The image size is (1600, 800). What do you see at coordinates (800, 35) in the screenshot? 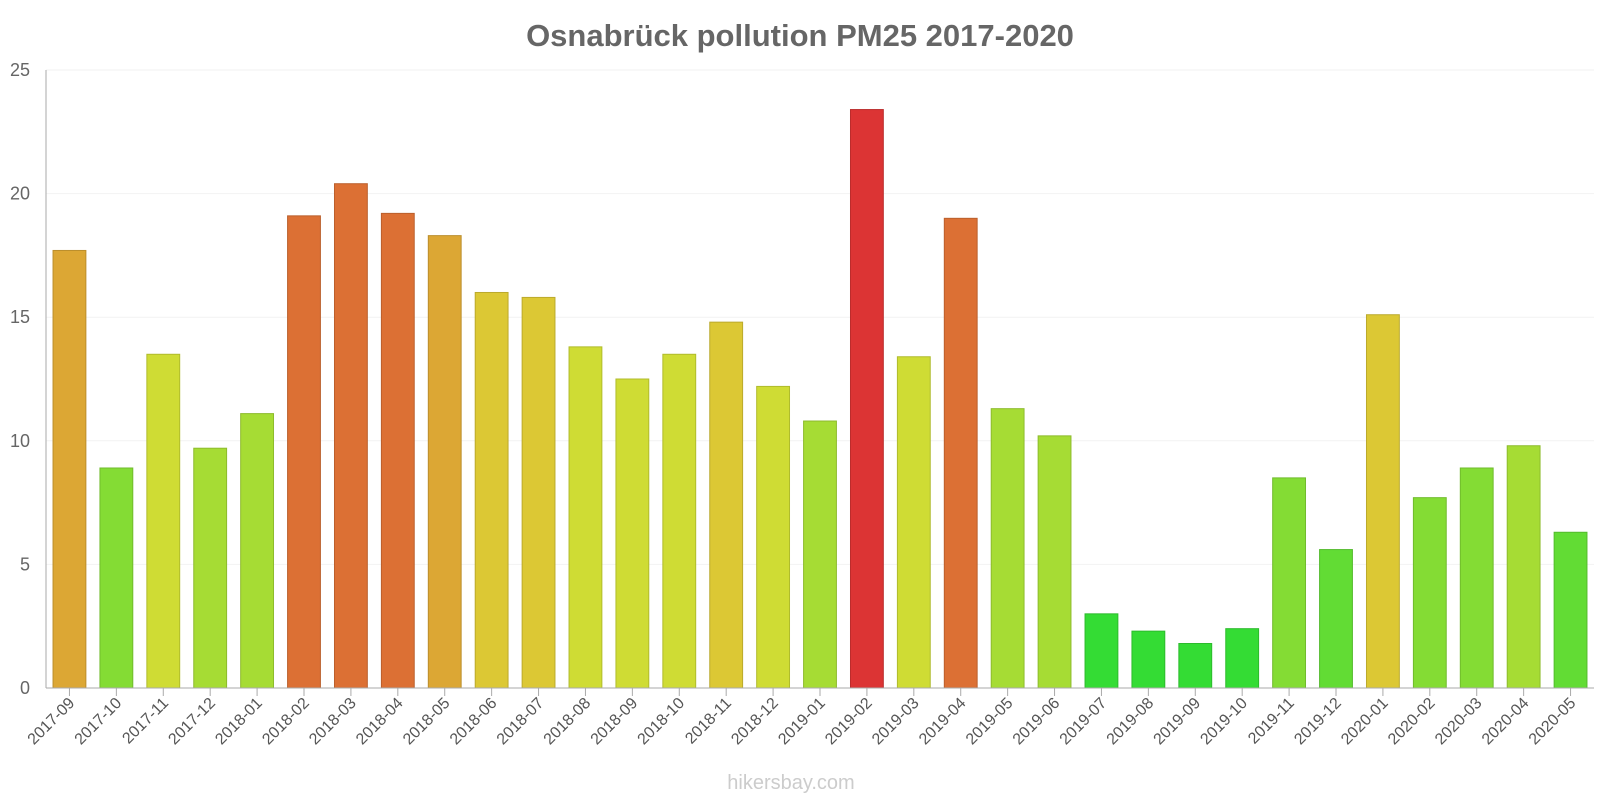
I see `chart-title: Osnabrück pollution PM25 2017-2020` at bounding box center [800, 35].